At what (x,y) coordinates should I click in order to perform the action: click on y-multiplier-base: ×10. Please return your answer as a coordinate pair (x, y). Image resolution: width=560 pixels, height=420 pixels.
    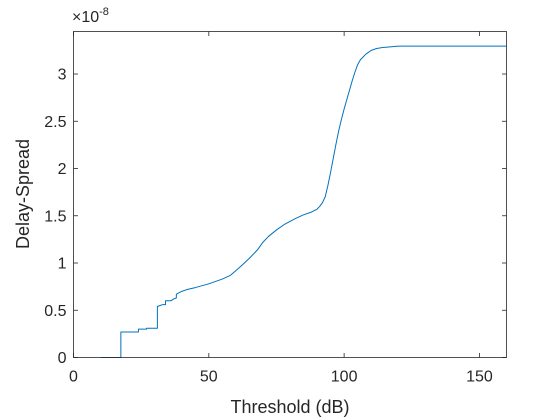
    Looking at the image, I should click on (85, 17).